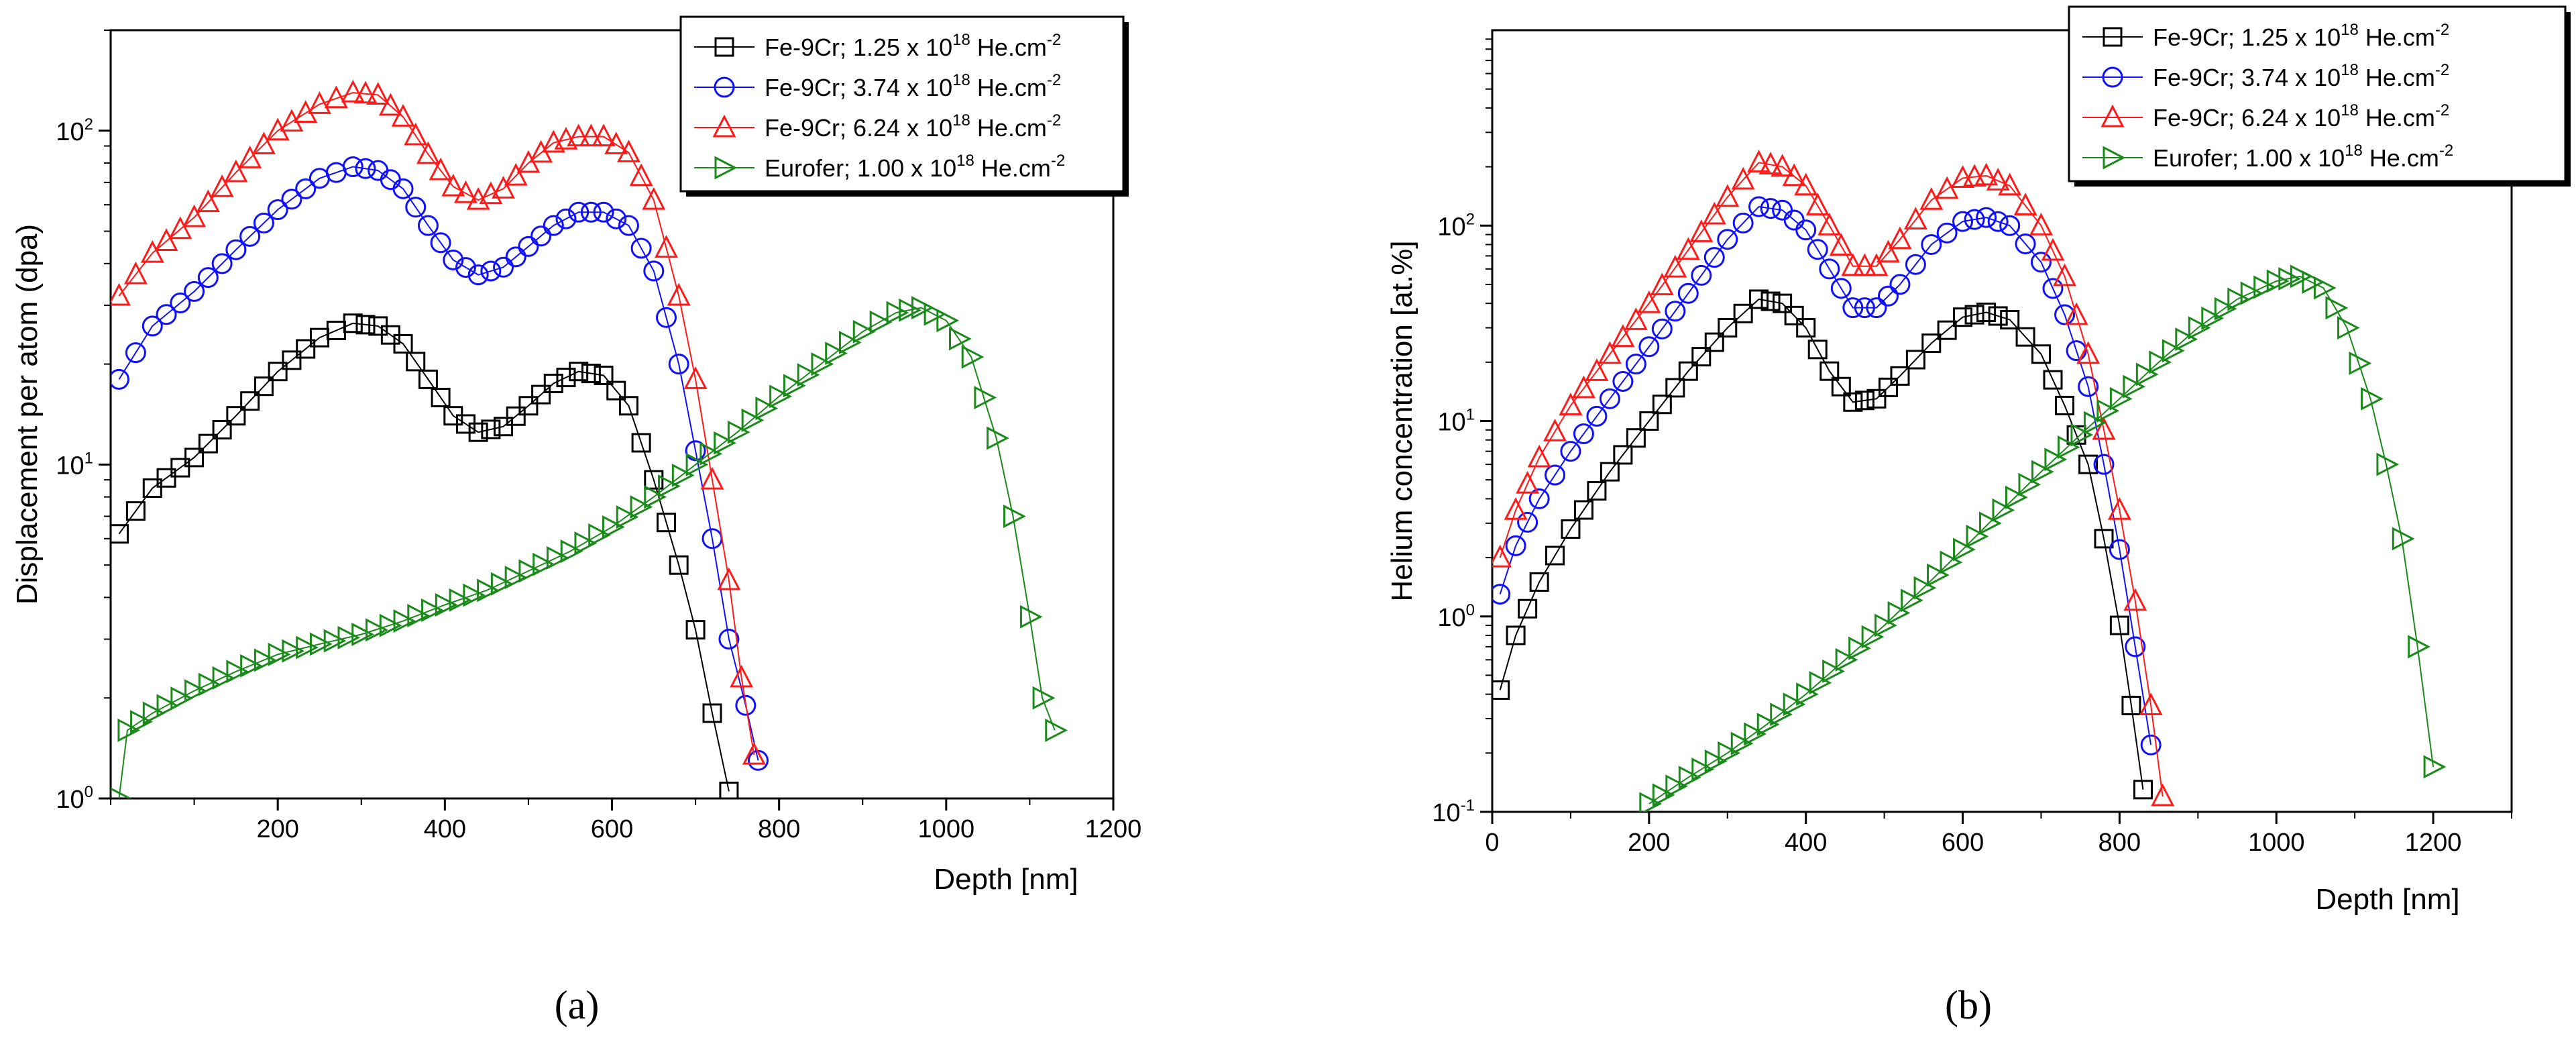 This screenshot has width=2576, height=1042. What do you see at coordinates (74, 464) in the screenshot?
I see `y-tick-label: 101` at bounding box center [74, 464].